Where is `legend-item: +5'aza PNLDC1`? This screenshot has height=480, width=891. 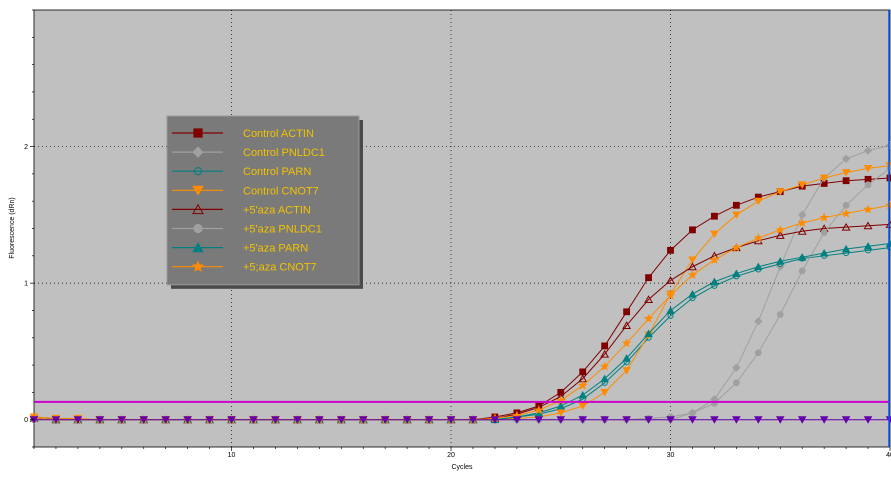 legend-item: +5'aza PNLDC1 is located at coordinates (247, 230).